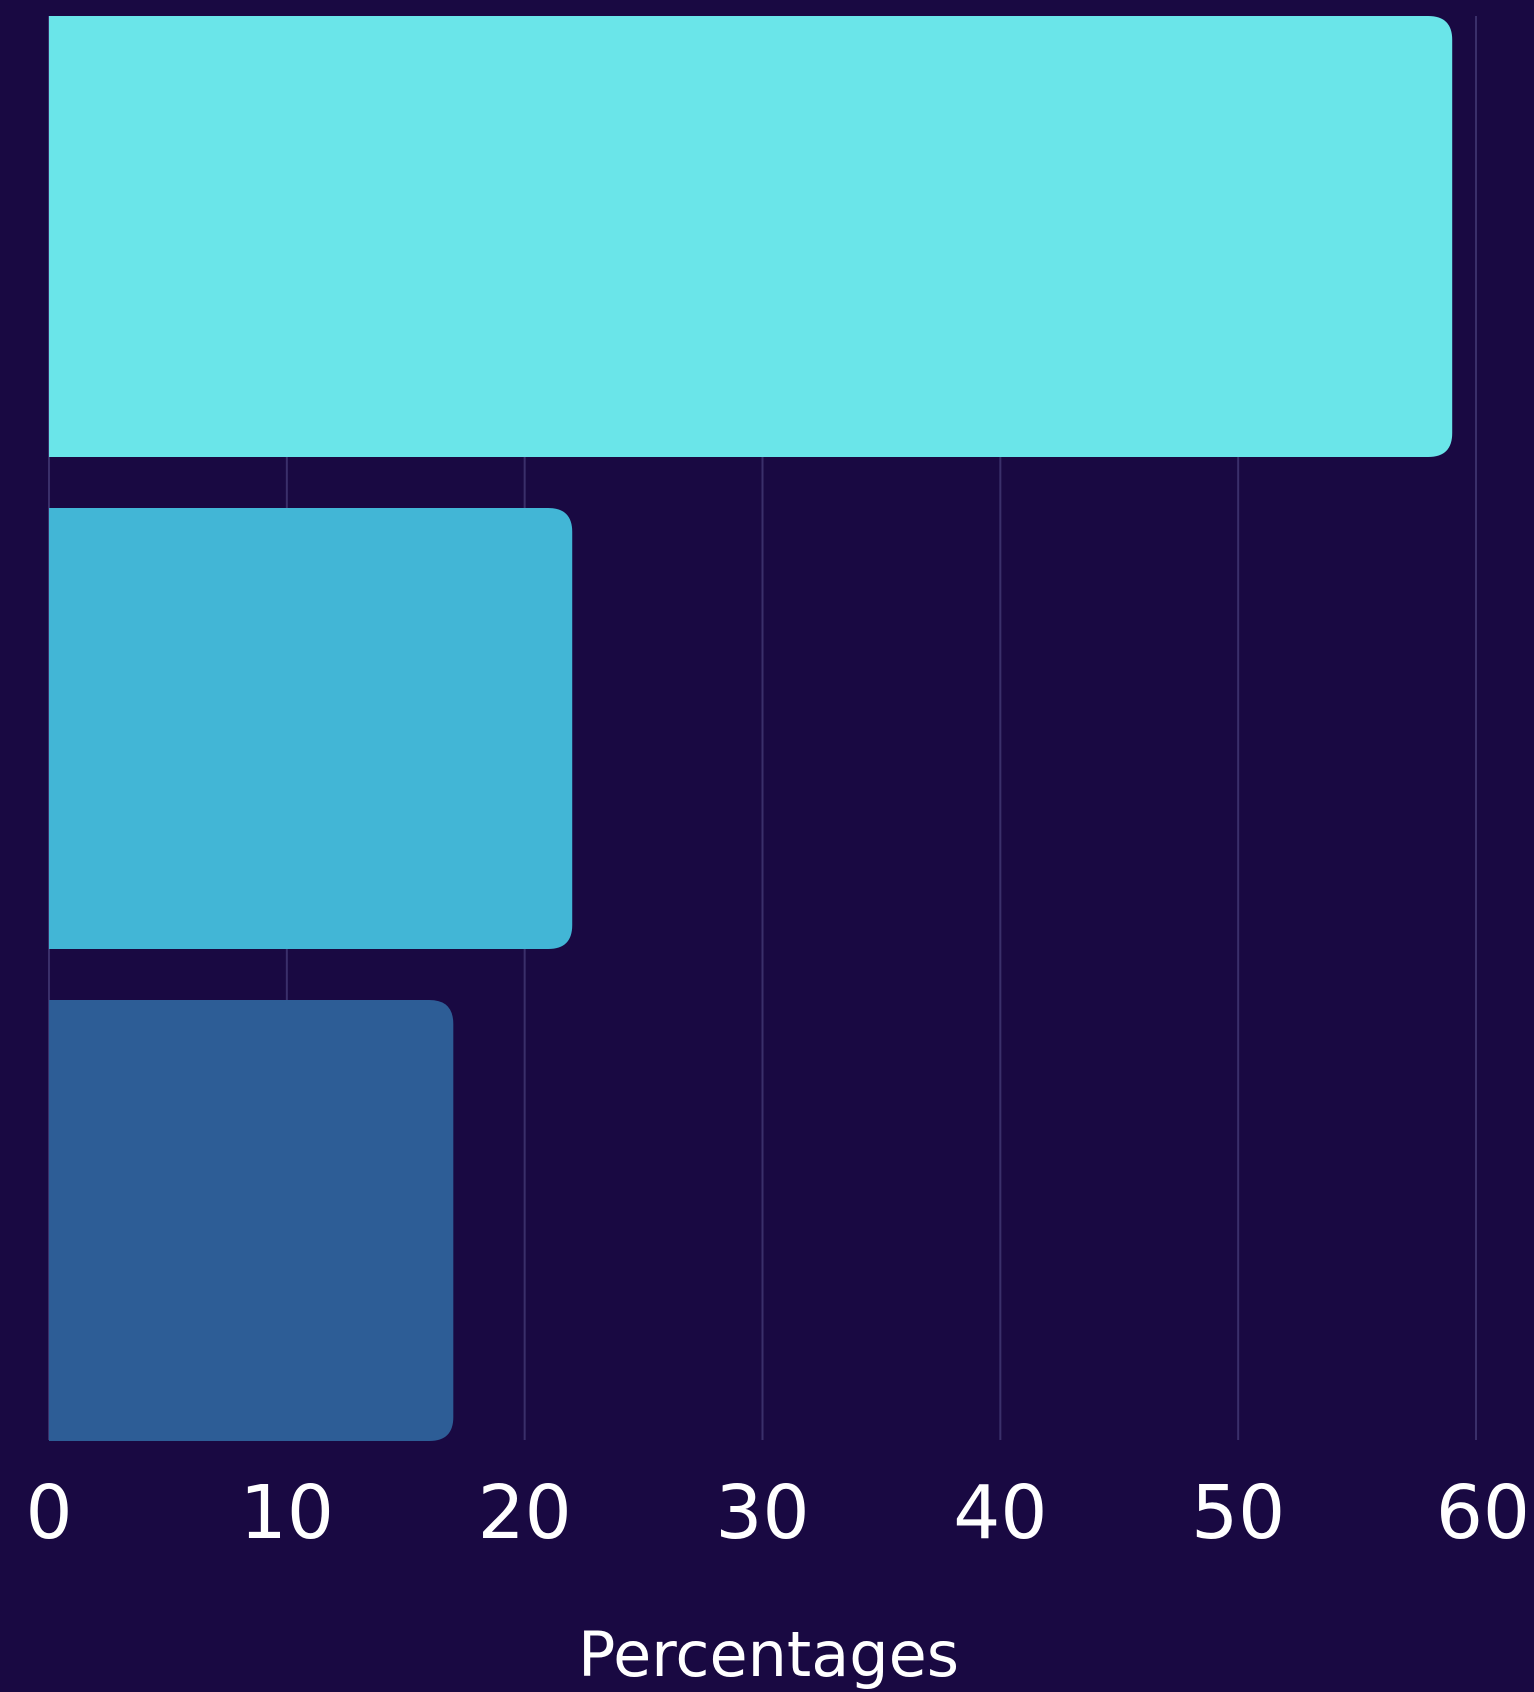  I want to click on x-tick-label-0: 0, so click(48, 1513).